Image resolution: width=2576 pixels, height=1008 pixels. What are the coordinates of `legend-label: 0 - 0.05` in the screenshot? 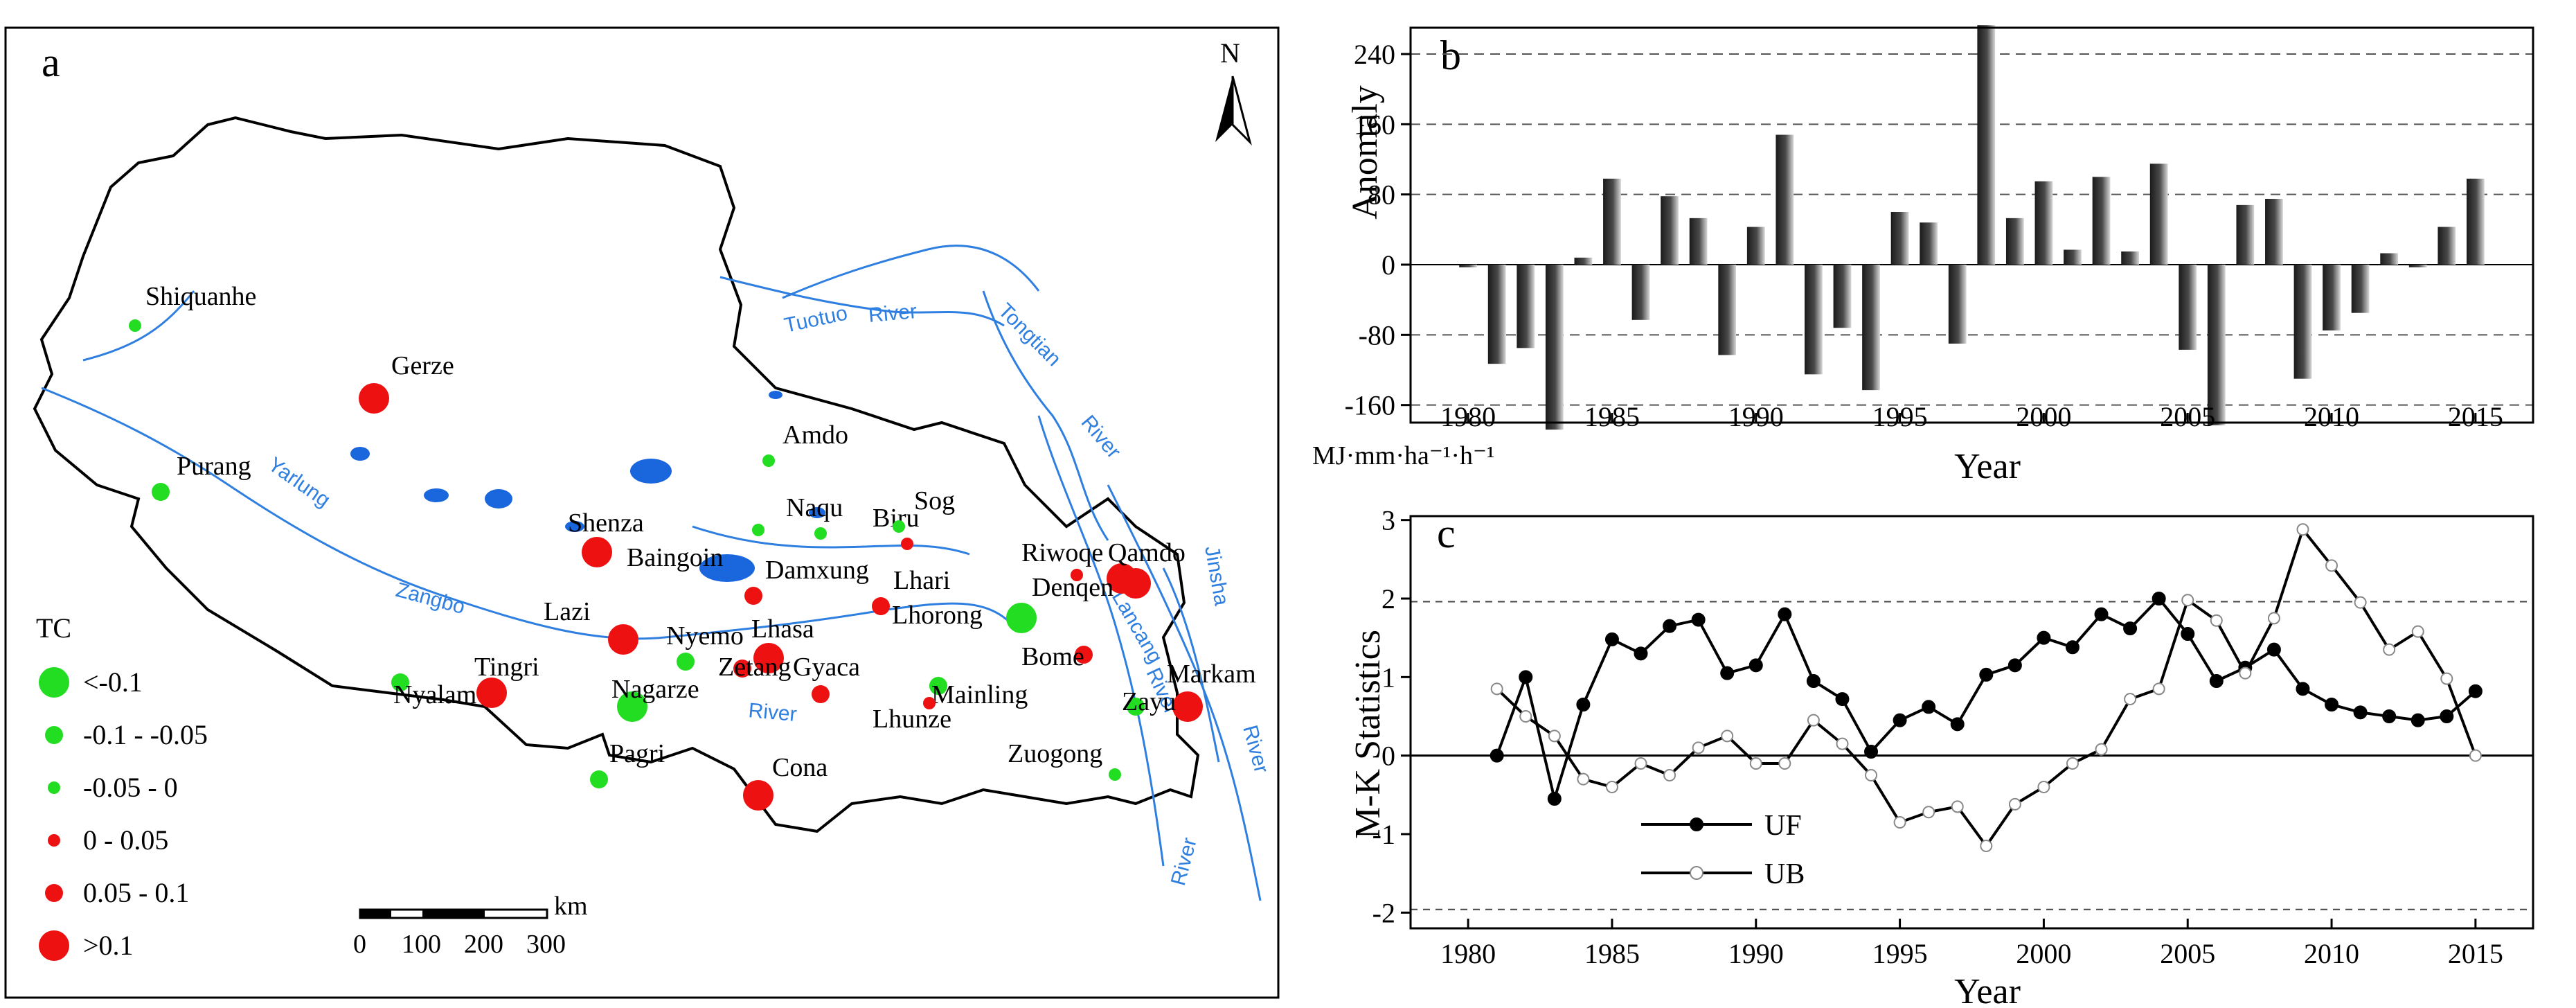 It's located at (125, 840).